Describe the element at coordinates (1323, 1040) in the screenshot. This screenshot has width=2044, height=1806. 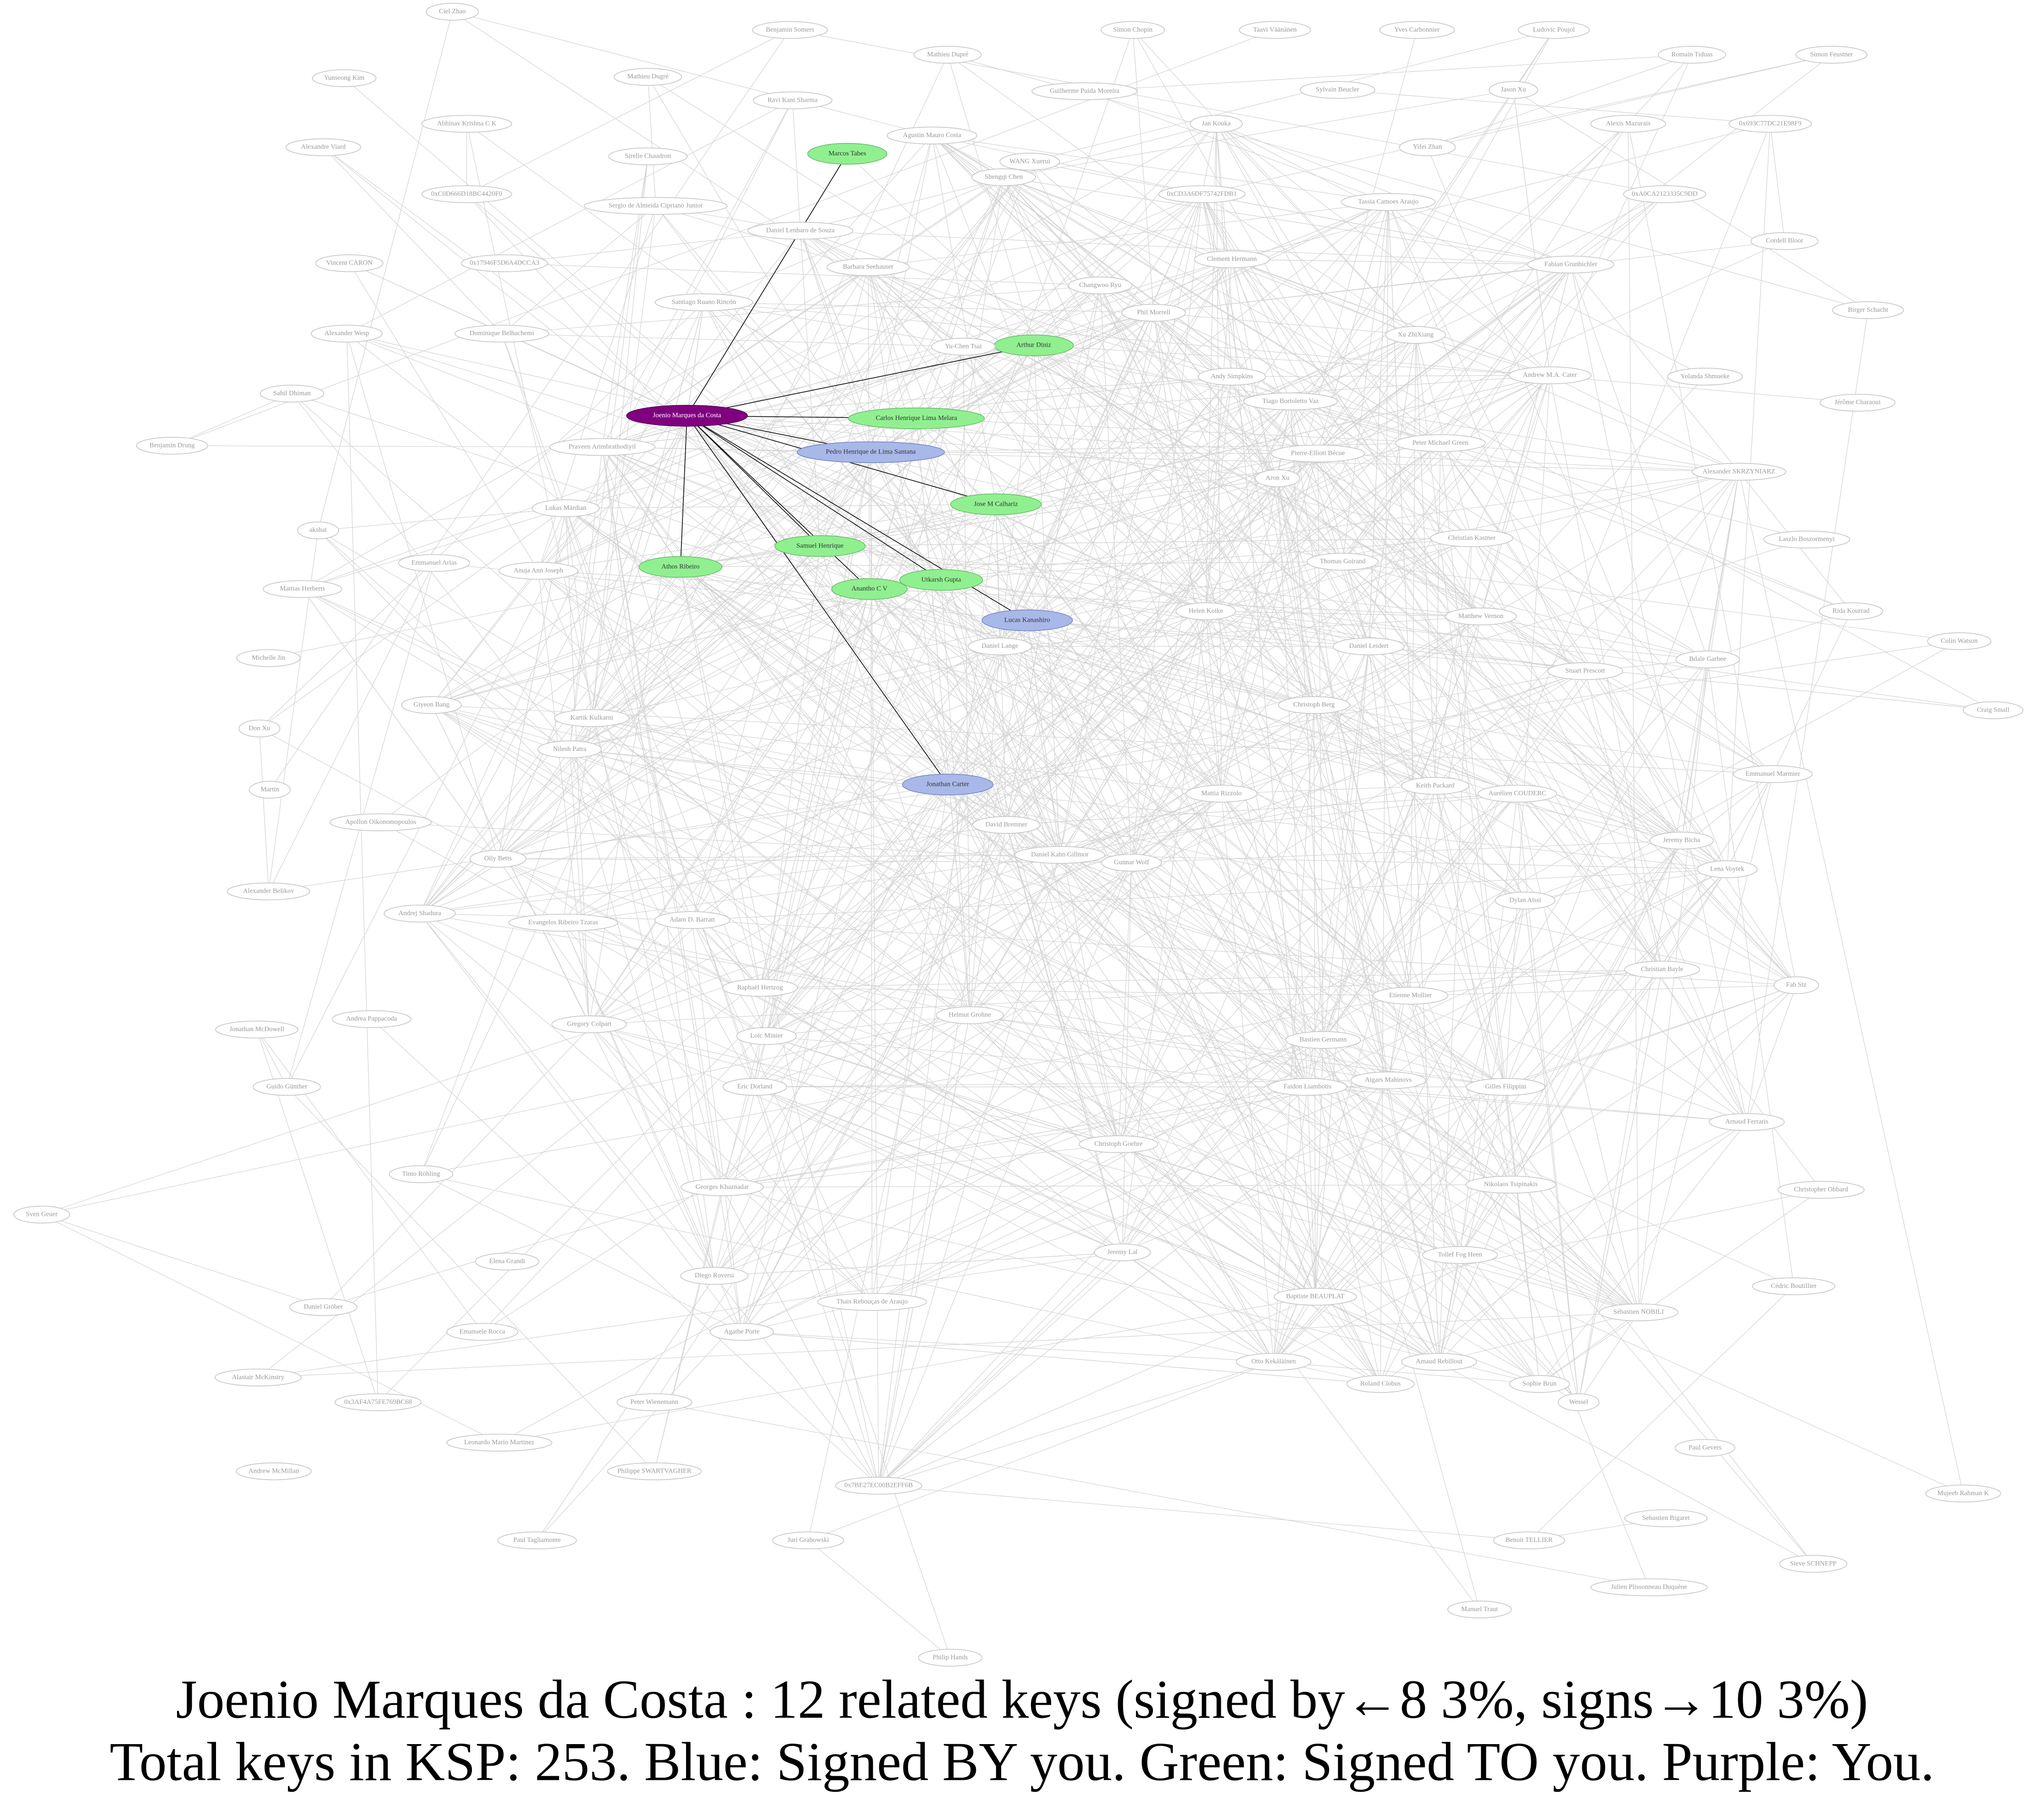
I see `key-node: Bastien Germann` at that location.